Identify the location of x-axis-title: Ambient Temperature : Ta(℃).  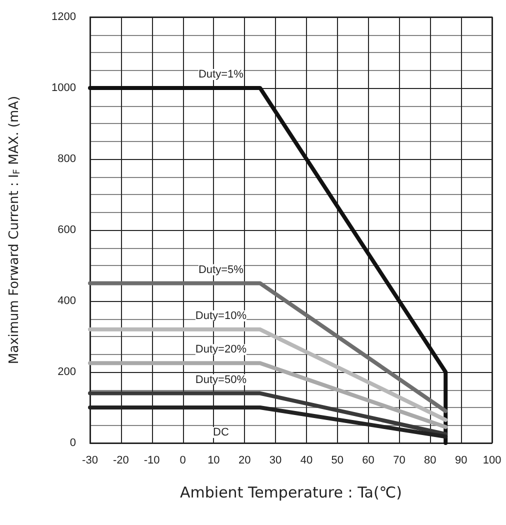
(291, 493).